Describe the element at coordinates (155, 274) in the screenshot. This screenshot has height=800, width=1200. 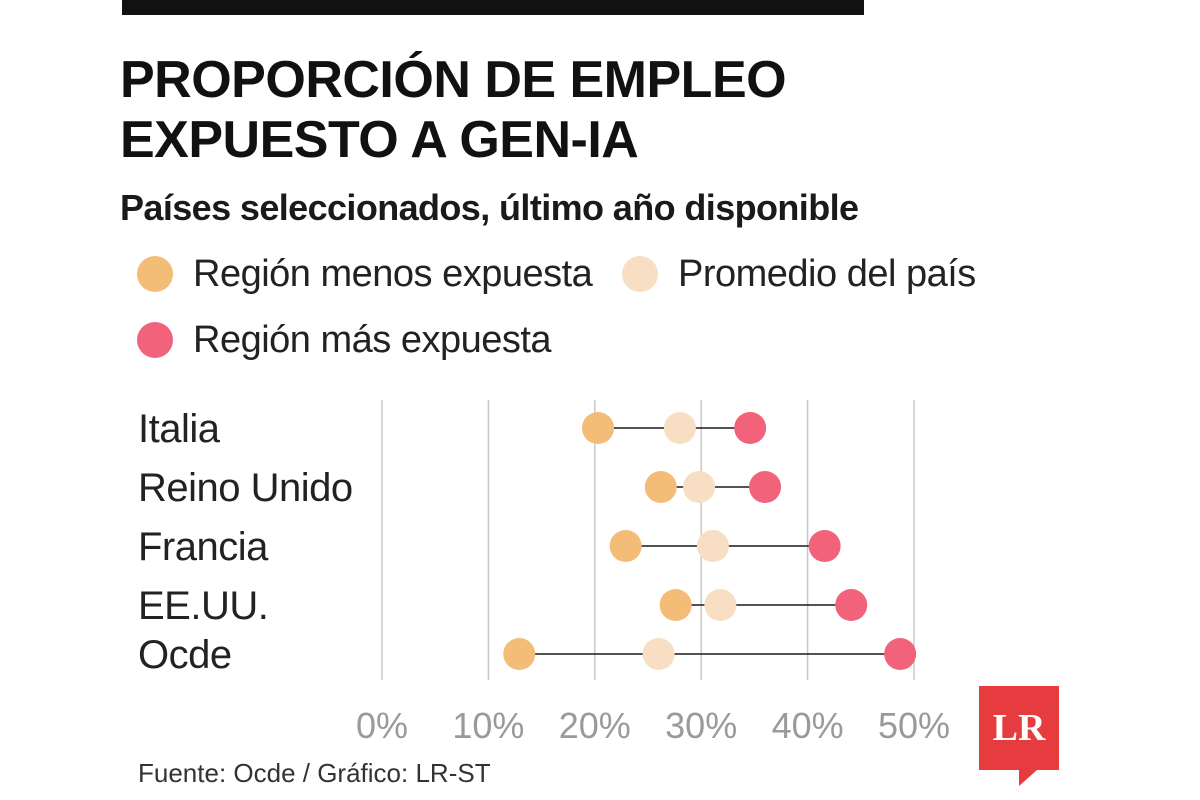
I see `legend-dot-least-exposed` at that location.